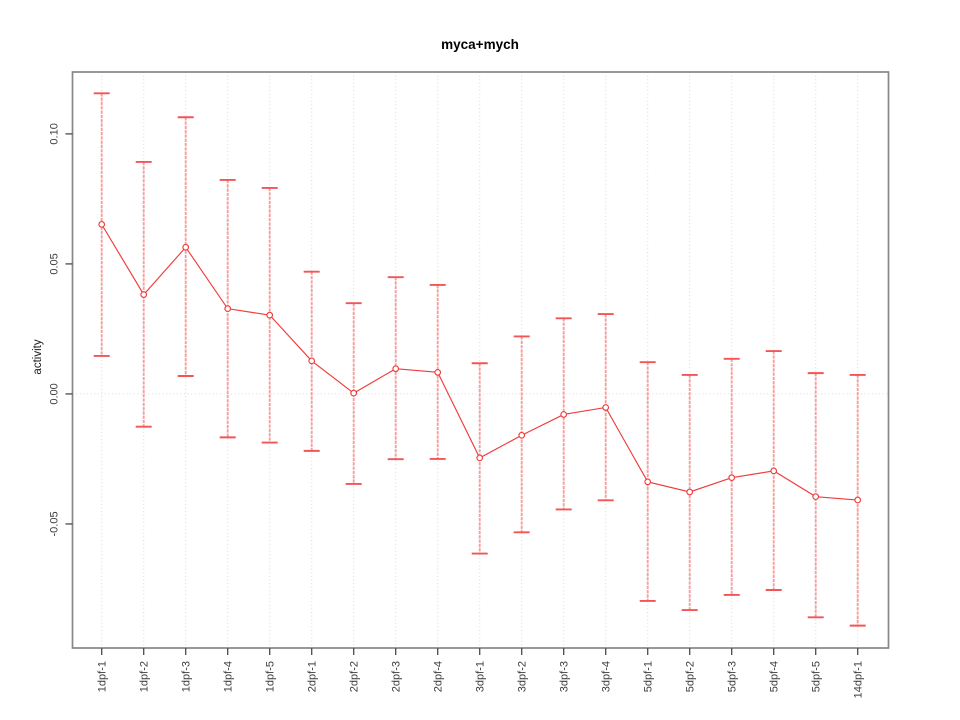 The height and width of the screenshot is (720, 960). What do you see at coordinates (55, 133) in the screenshot?
I see `y-tick-label: 0.10` at bounding box center [55, 133].